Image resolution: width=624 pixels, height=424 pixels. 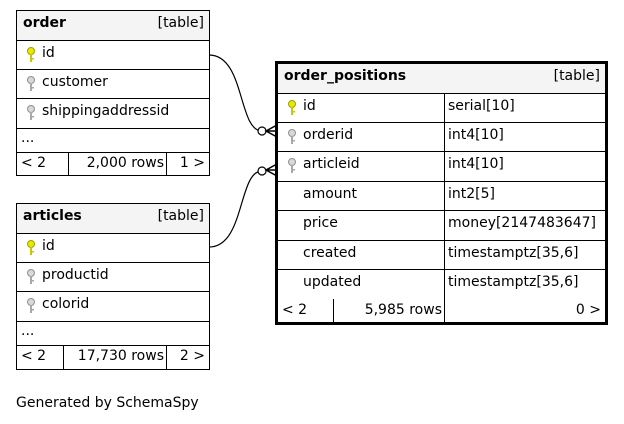 I want to click on column-name: amount, so click(x=330, y=194).